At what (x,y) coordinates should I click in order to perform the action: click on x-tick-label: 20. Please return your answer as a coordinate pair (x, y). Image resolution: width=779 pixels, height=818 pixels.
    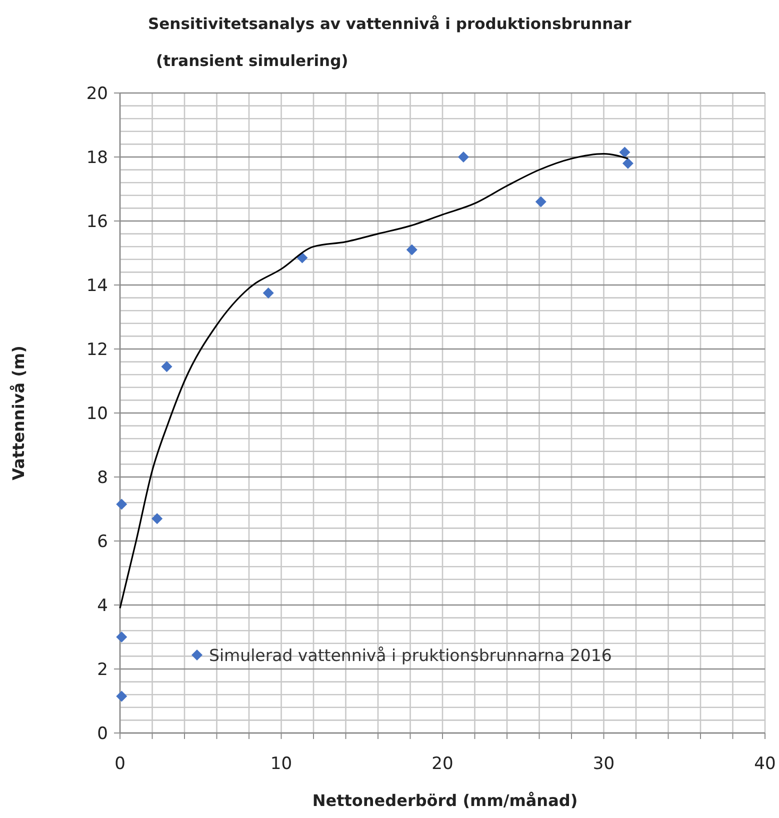
    Looking at the image, I should click on (443, 764).